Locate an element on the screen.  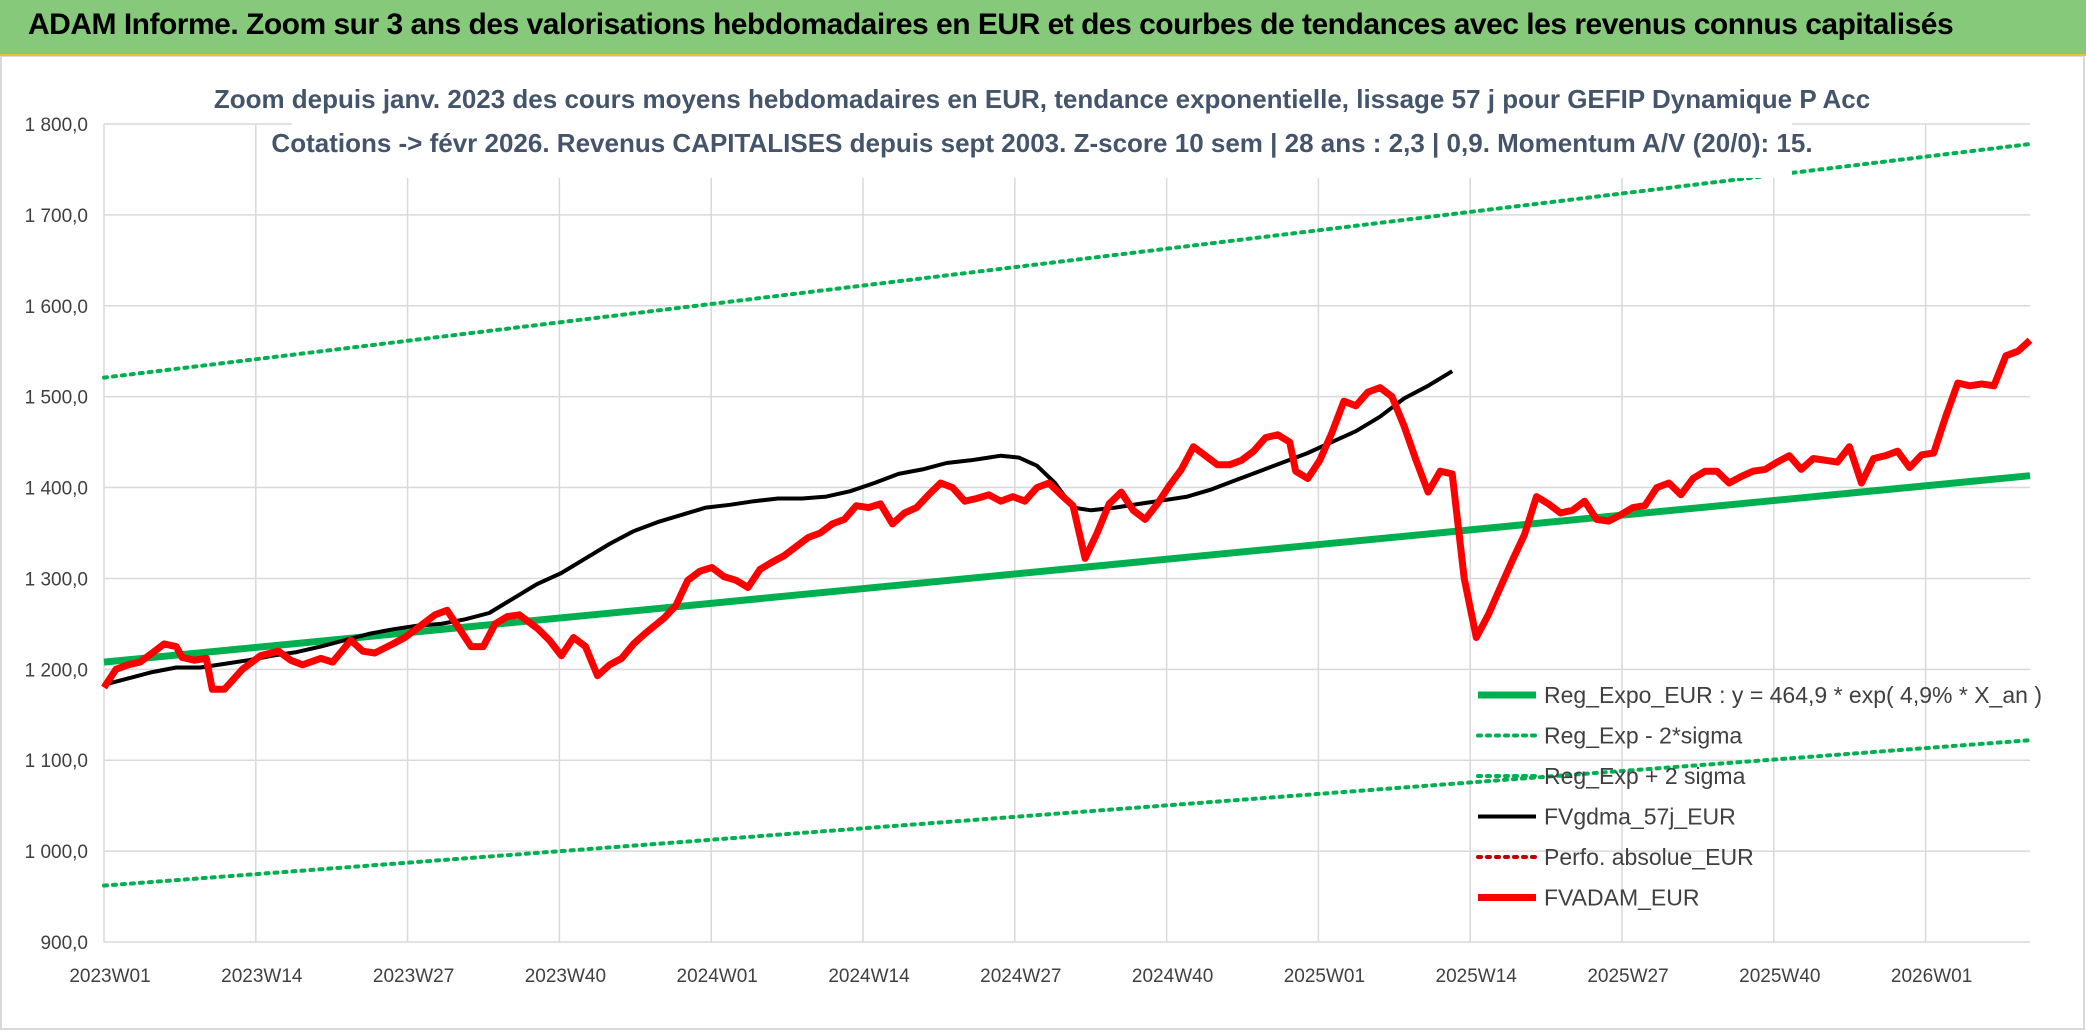
y-tick-label: 1 100,0 is located at coordinates (56, 761).